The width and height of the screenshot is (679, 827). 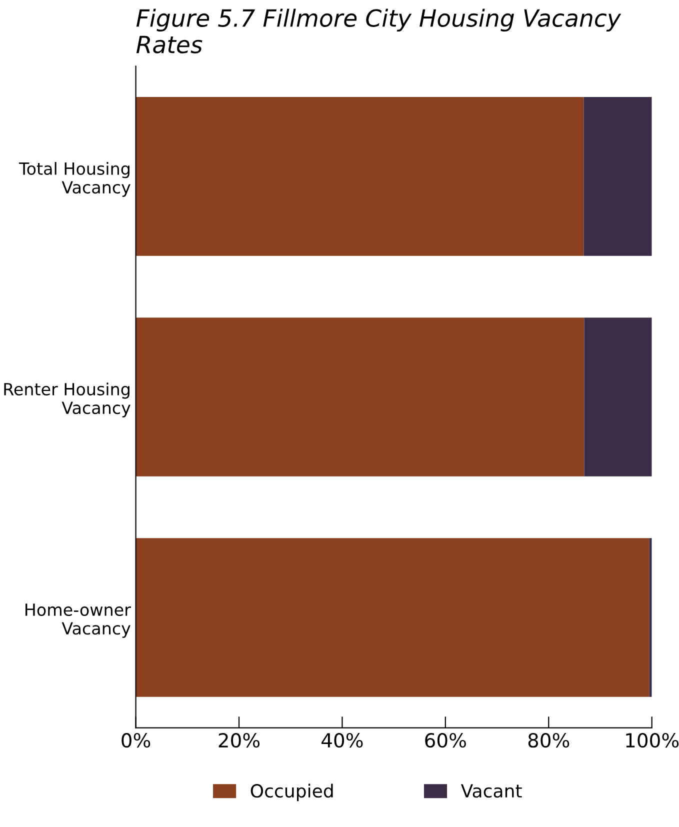 I want to click on chart-title: Figure 5.7 Fillmore City Housing Vacancy Rates, so click(x=379, y=31).